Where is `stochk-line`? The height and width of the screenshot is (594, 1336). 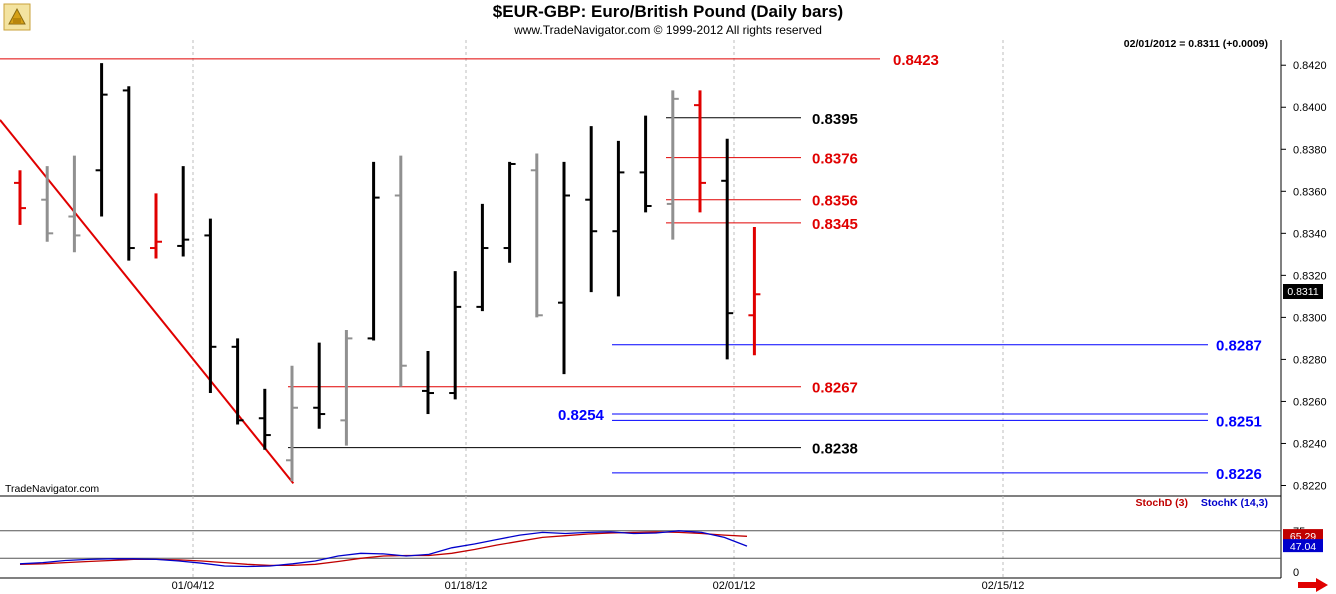
stochk-line is located at coordinates (383, 549).